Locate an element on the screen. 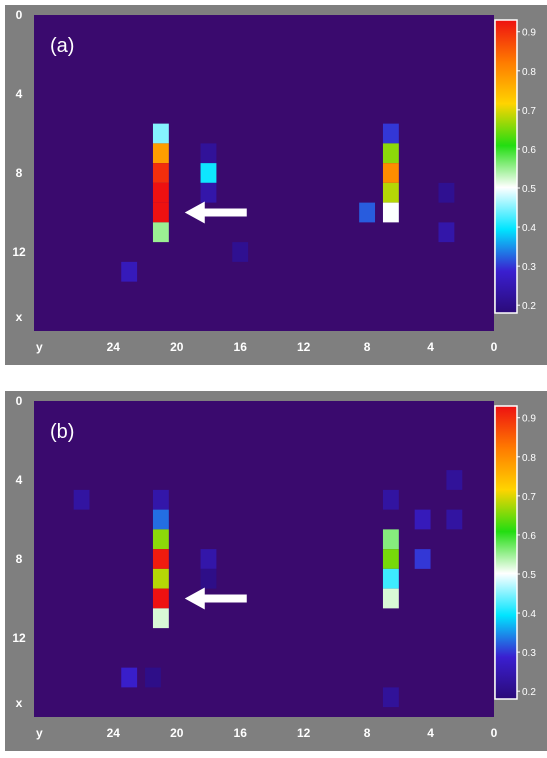  panel-label: (a) is located at coordinates (62, 46).